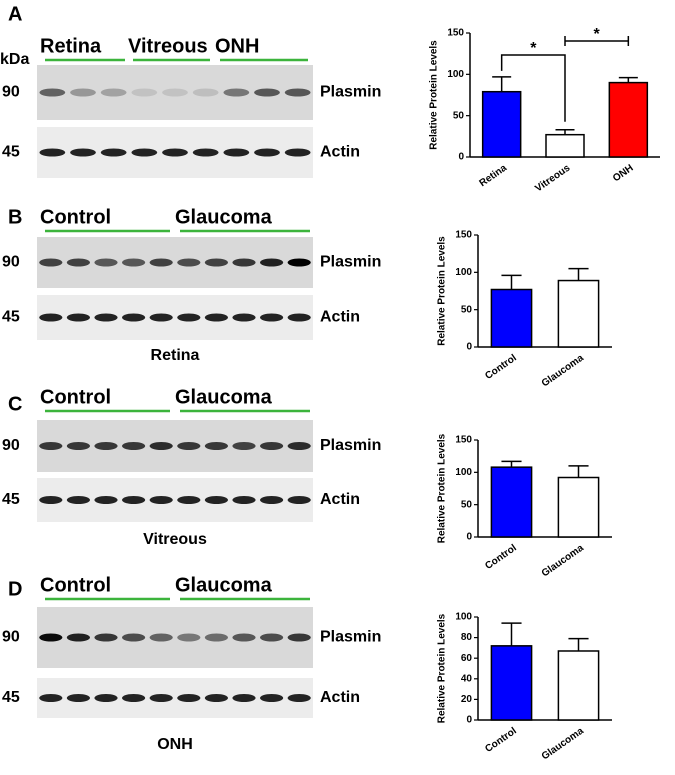 The width and height of the screenshot is (675, 775). I want to click on y-tick-label: 20, so click(467, 699).